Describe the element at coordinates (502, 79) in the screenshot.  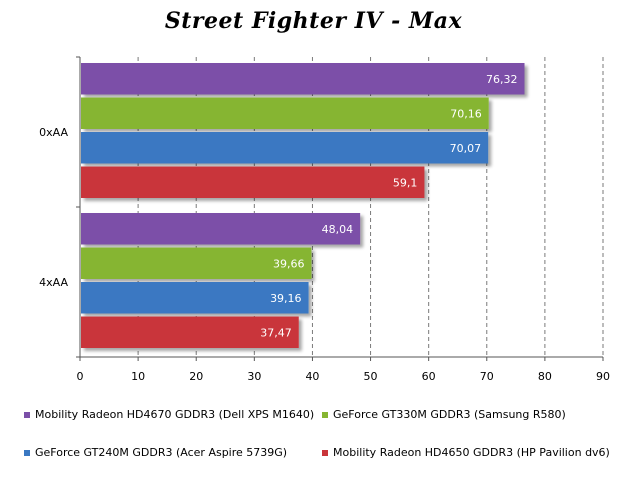
I see `data-label: 76,32` at that location.